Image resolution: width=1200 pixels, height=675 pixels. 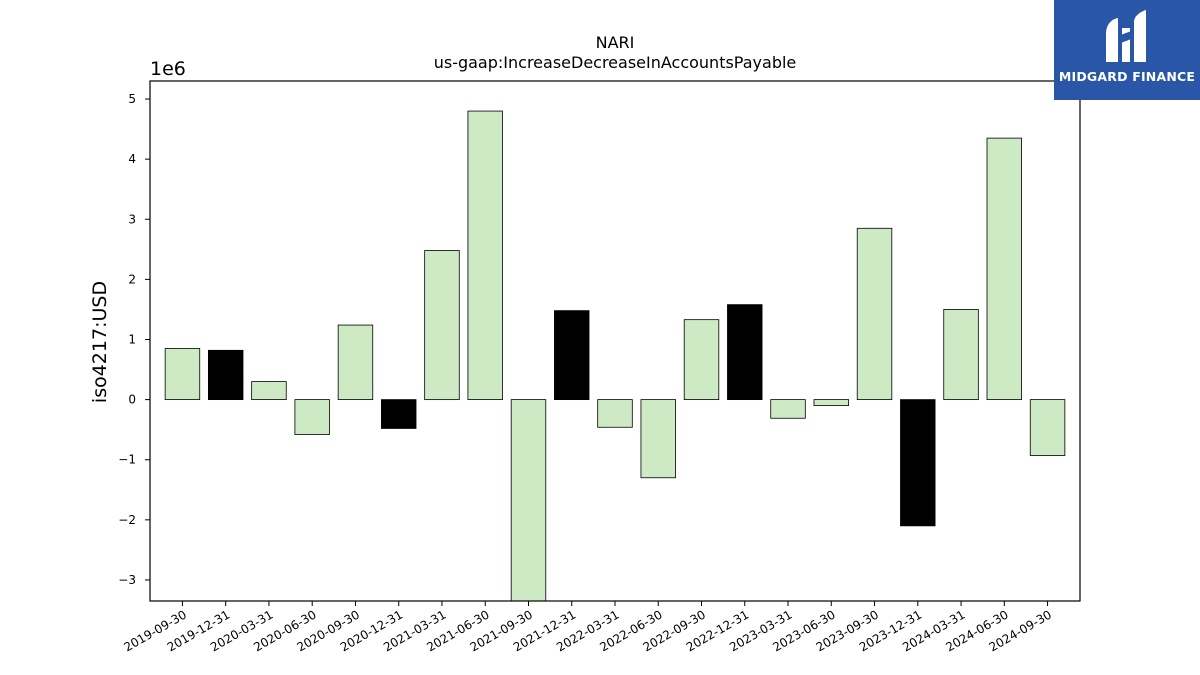 What do you see at coordinates (132, 219) in the screenshot?
I see `y-tick-label: 3` at bounding box center [132, 219].